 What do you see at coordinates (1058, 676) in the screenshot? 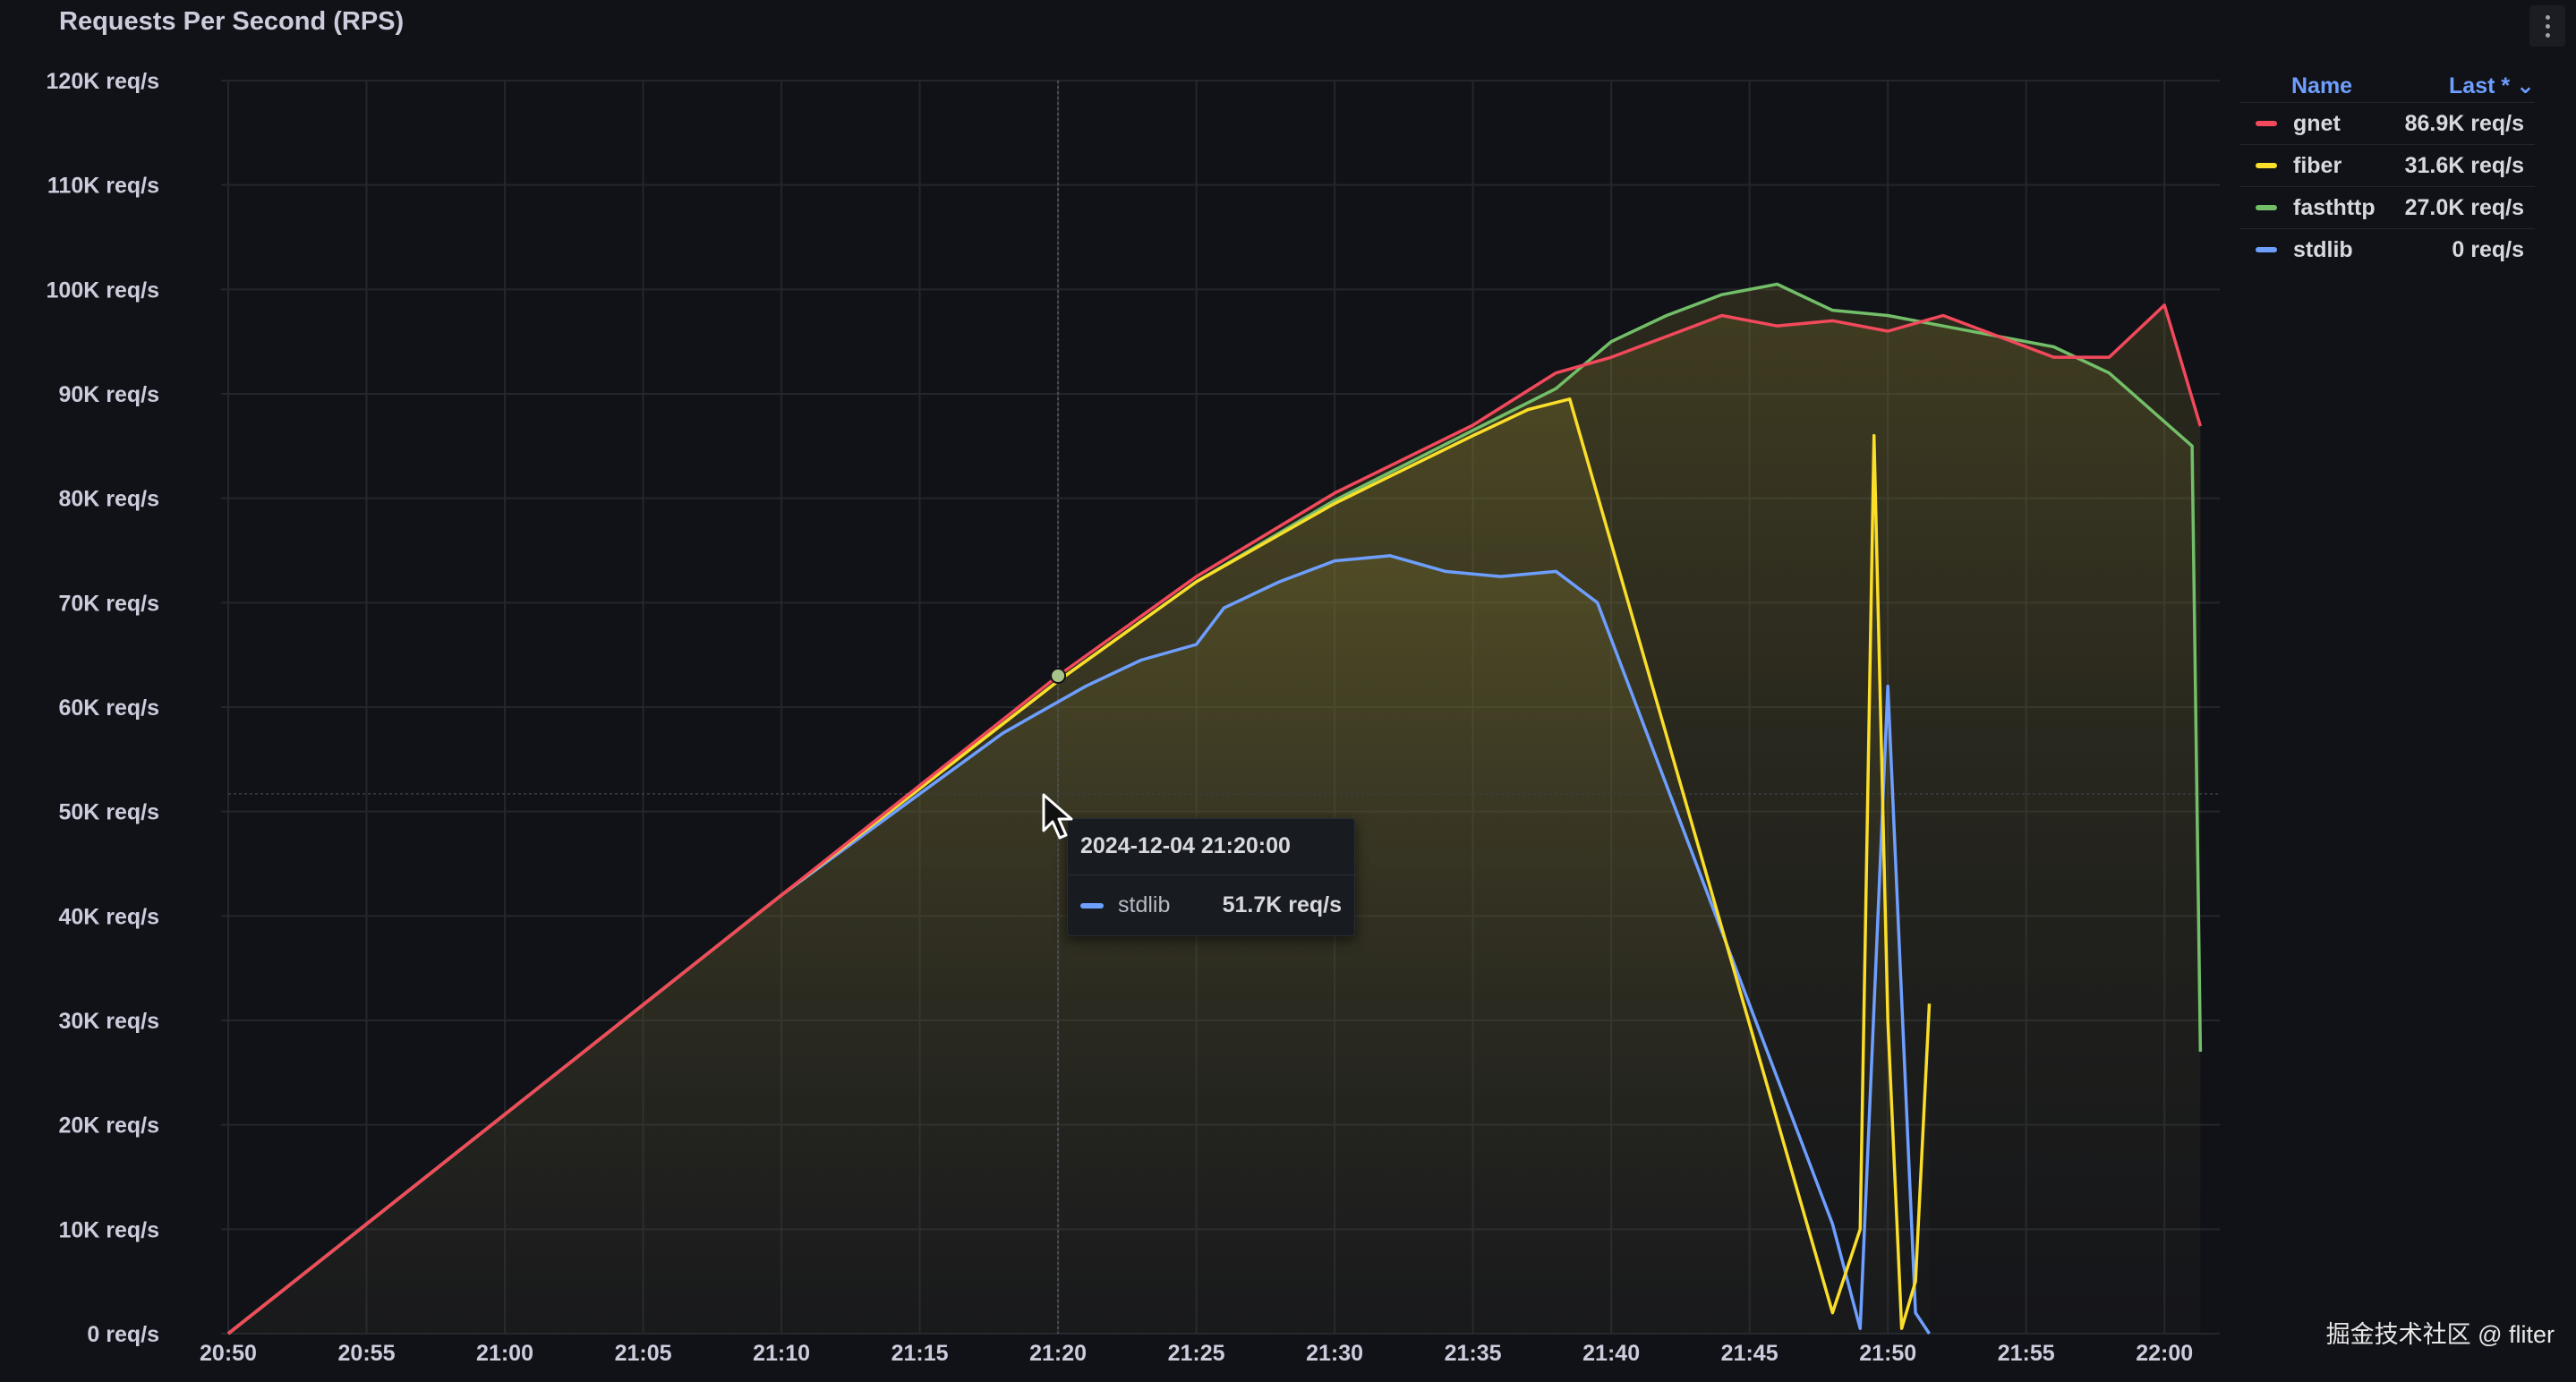
I see `hover-point-marker` at bounding box center [1058, 676].